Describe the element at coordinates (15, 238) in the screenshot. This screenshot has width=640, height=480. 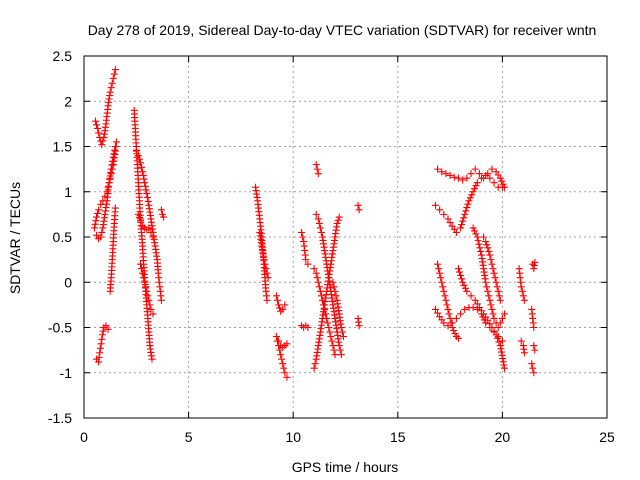
I see `y-axis-label: SDTVAR / TECUs` at that location.